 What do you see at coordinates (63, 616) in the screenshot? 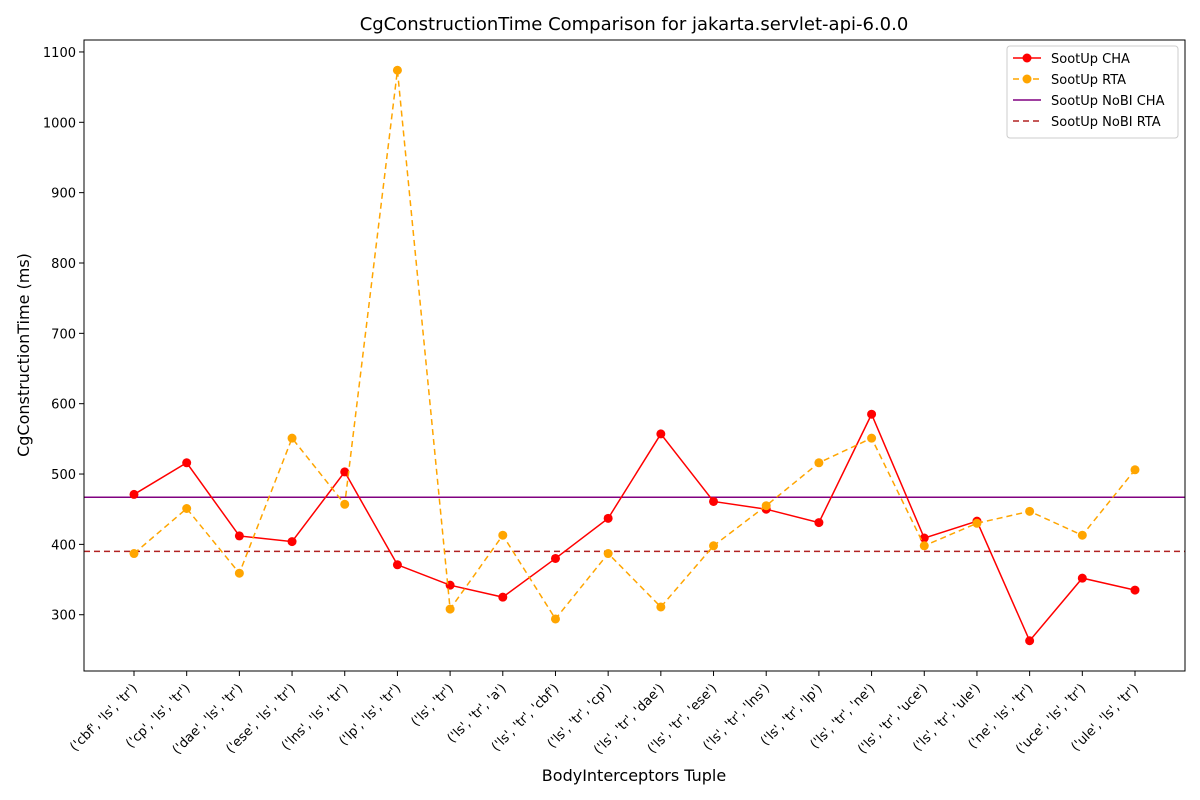
I see `y-tick-label: 300` at bounding box center [63, 616].